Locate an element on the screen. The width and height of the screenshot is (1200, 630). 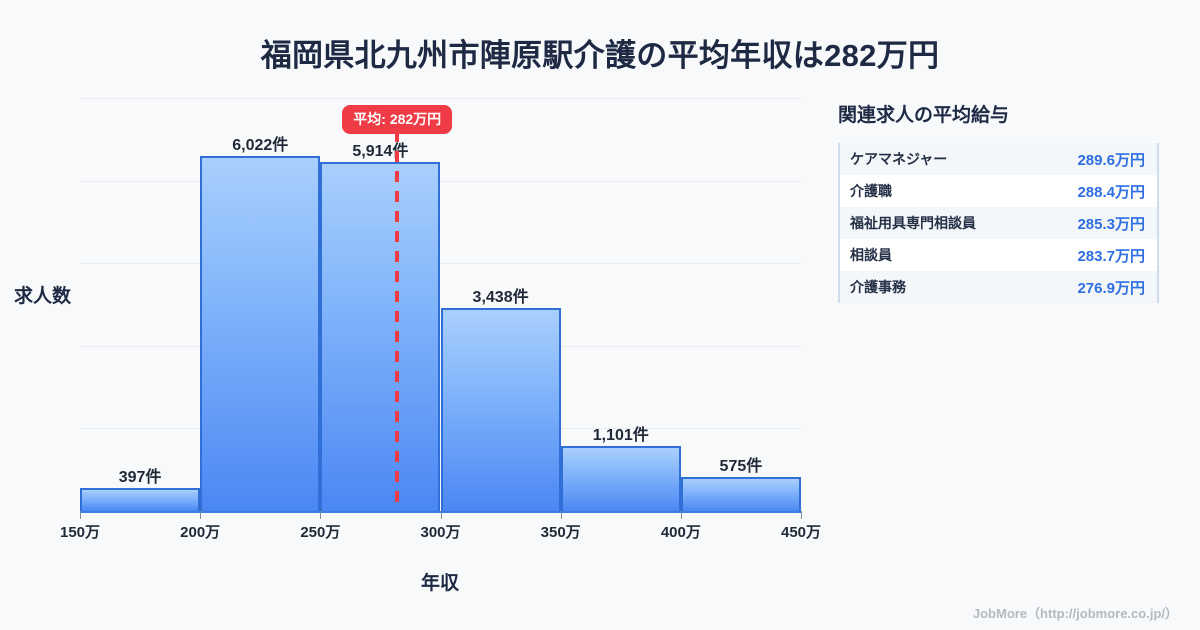
table-row: 介護職 288.4万円 is located at coordinates (998, 191).